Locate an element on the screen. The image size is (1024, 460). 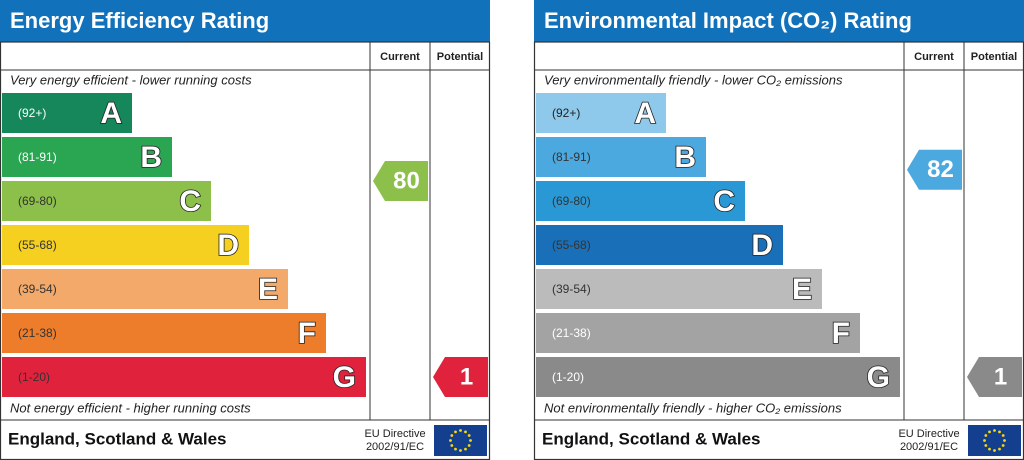
panel-title: Energy Efficiency Rating is located at coordinates (139, 20).